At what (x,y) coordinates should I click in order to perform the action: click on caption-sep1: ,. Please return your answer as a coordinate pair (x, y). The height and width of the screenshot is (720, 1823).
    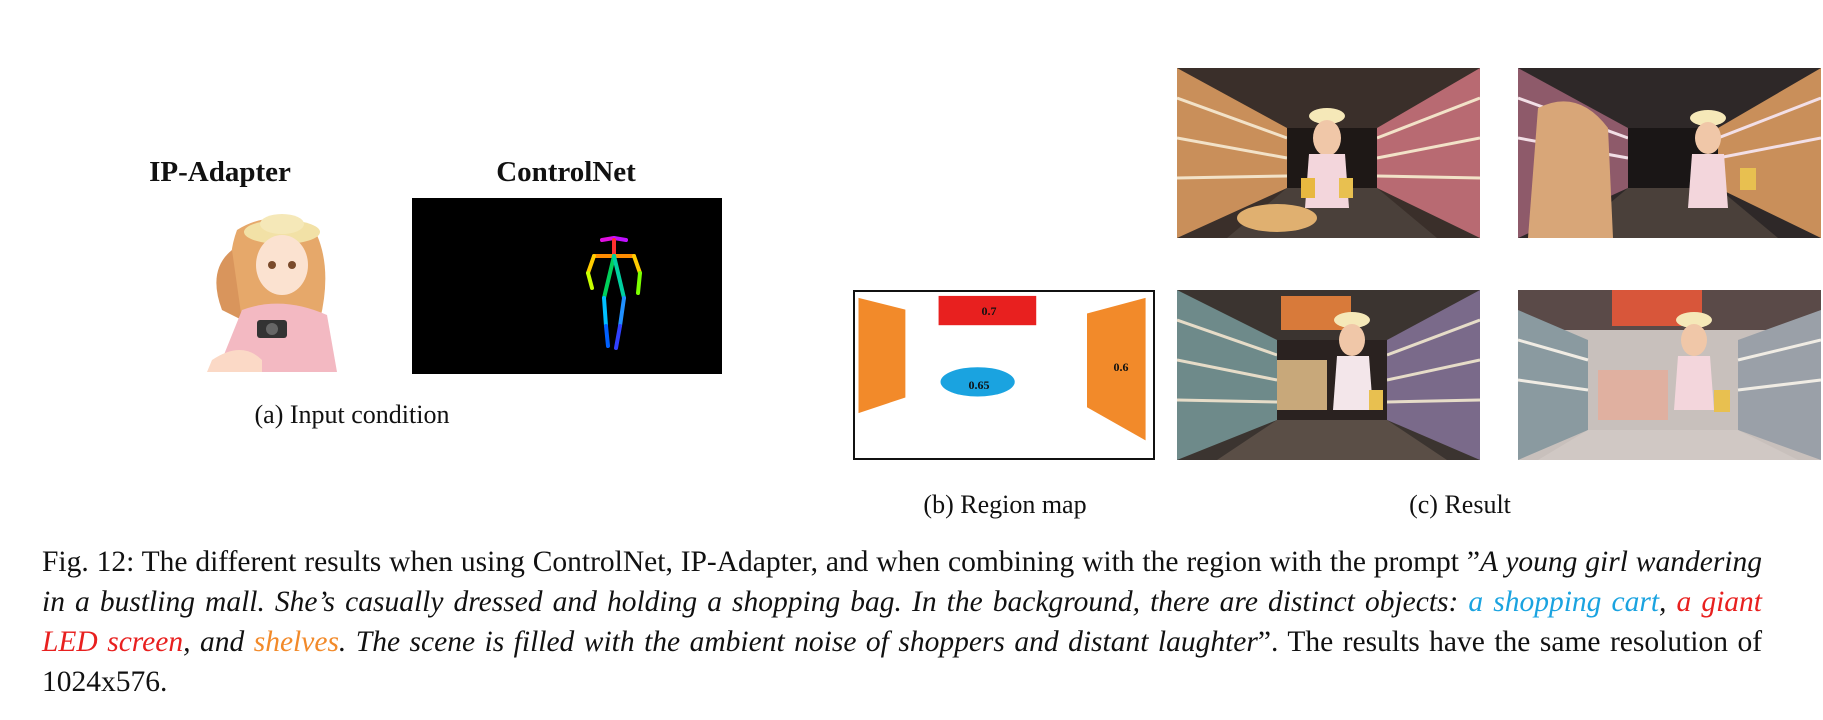
    Looking at the image, I should click on (1668, 602).